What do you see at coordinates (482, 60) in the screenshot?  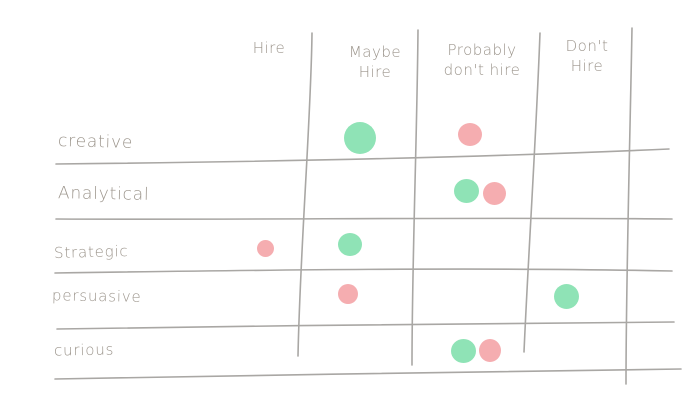 I see `column-label-probably-dont-hire: Probably don't hire` at bounding box center [482, 60].